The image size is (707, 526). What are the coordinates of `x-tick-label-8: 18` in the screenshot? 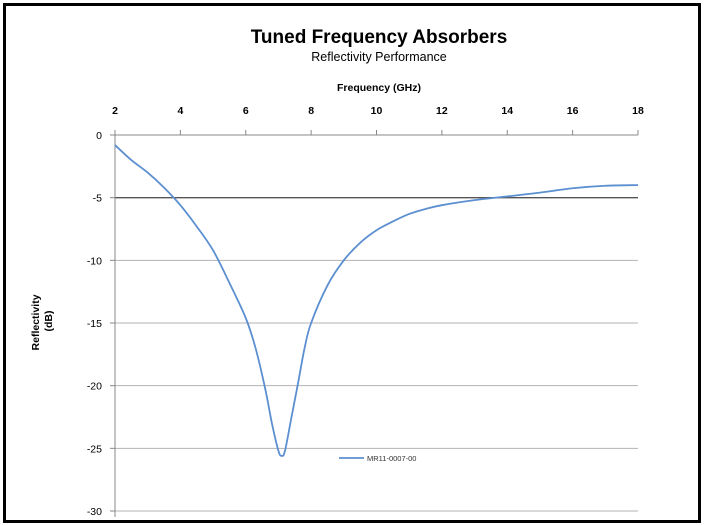 It's located at (638, 111).